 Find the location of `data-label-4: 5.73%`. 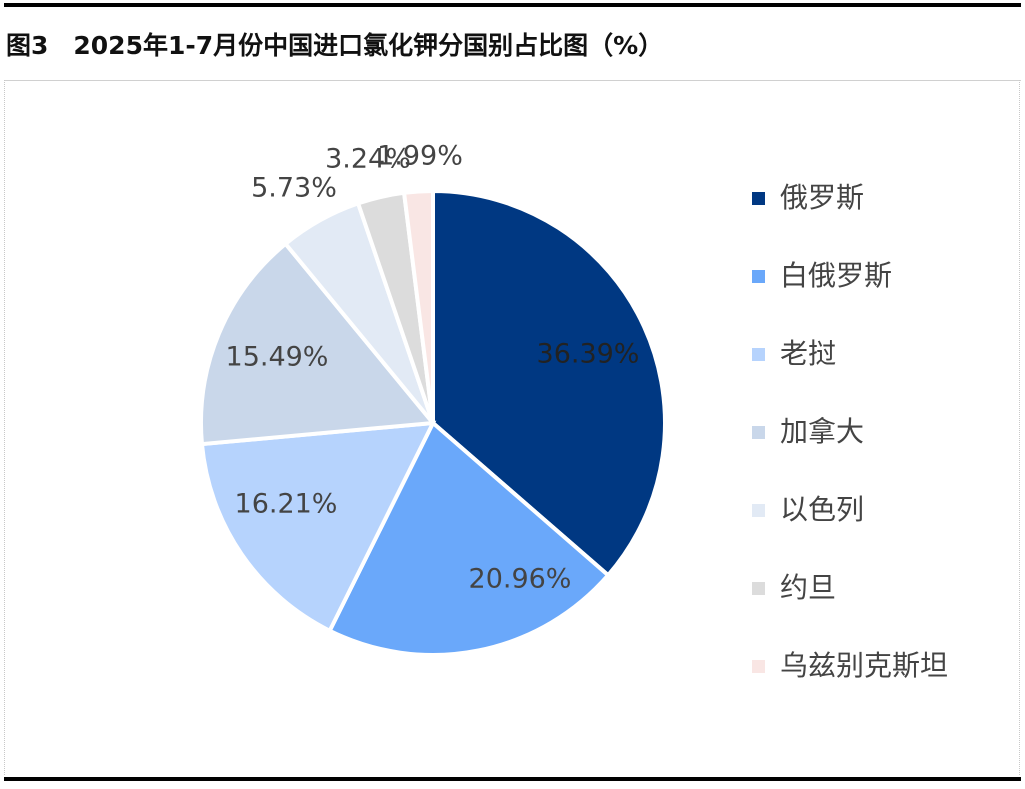

data-label-4: 5.73% is located at coordinates (294, 188).